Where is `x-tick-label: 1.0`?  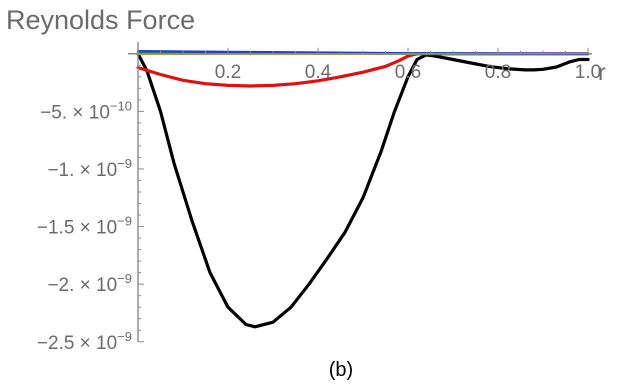
x-tick-label: 1.0 is located at coordinates (588, 72).